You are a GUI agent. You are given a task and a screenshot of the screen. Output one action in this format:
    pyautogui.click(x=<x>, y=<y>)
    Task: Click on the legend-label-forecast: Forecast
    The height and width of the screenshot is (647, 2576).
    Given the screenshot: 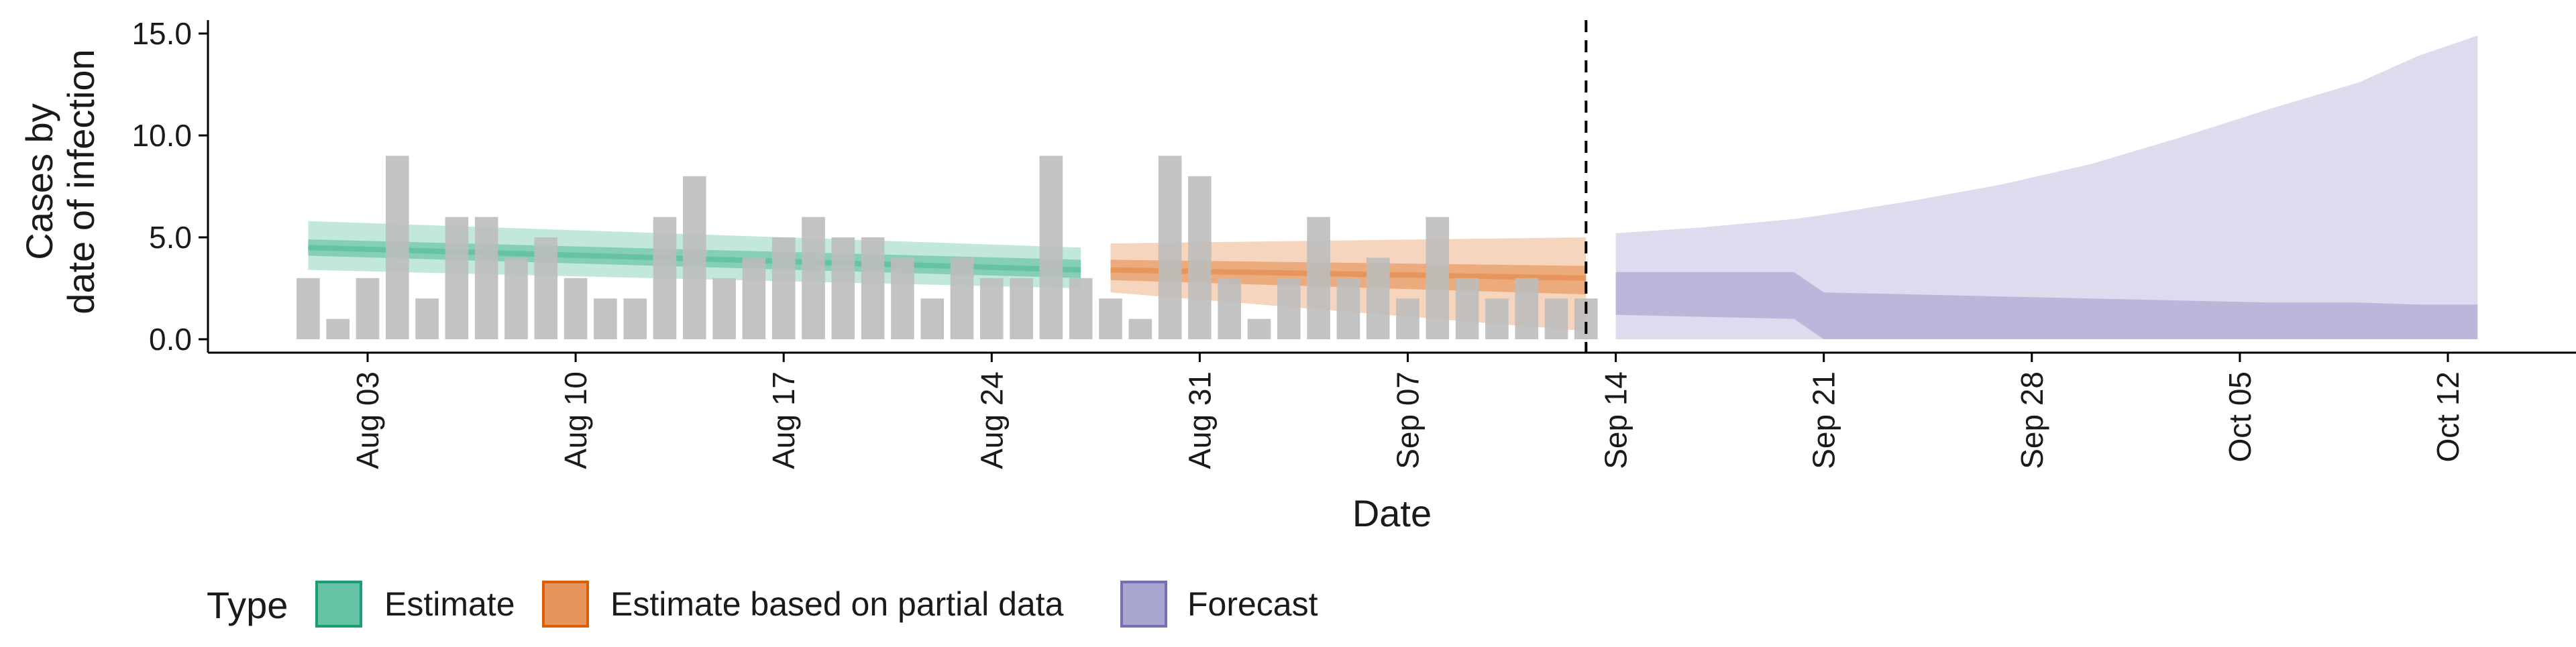 What is the action you would take?
    pyautogui.click(x=1252, y=604)
    